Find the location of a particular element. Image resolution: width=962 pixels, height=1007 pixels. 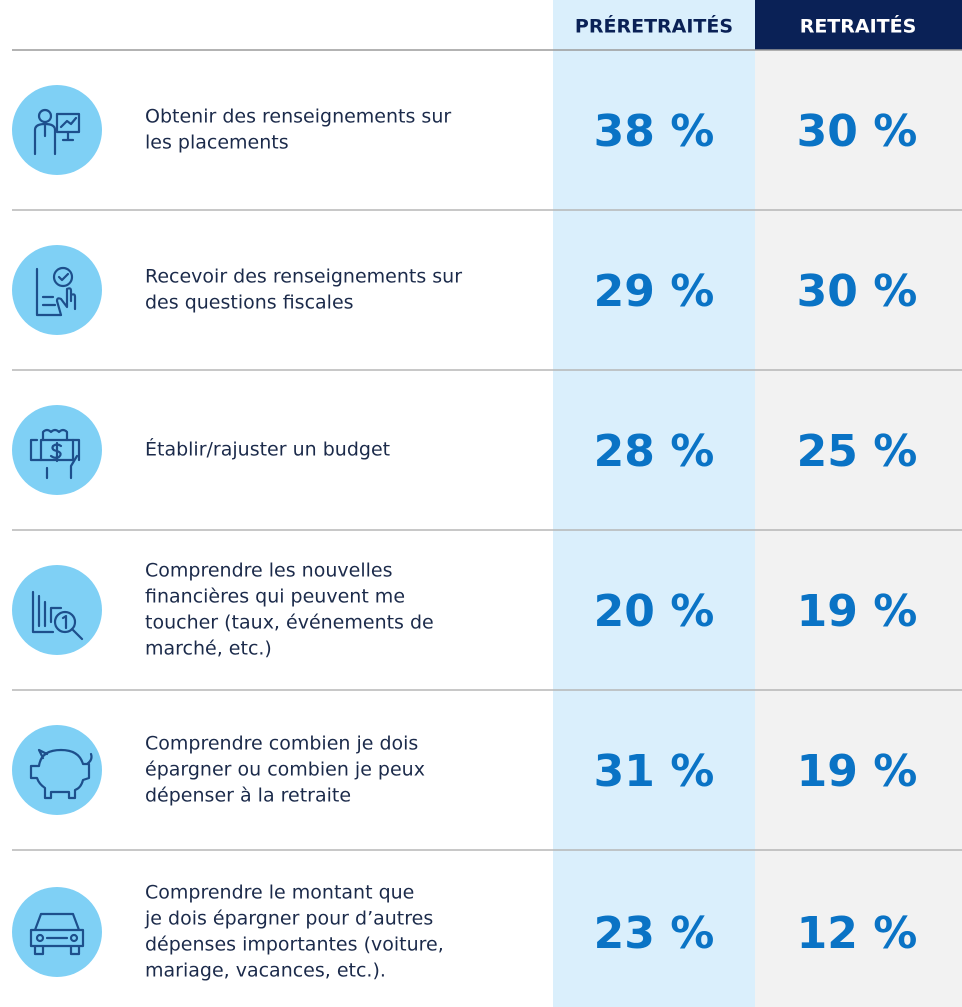

value: 12 % is located at coordinates (857, 933).